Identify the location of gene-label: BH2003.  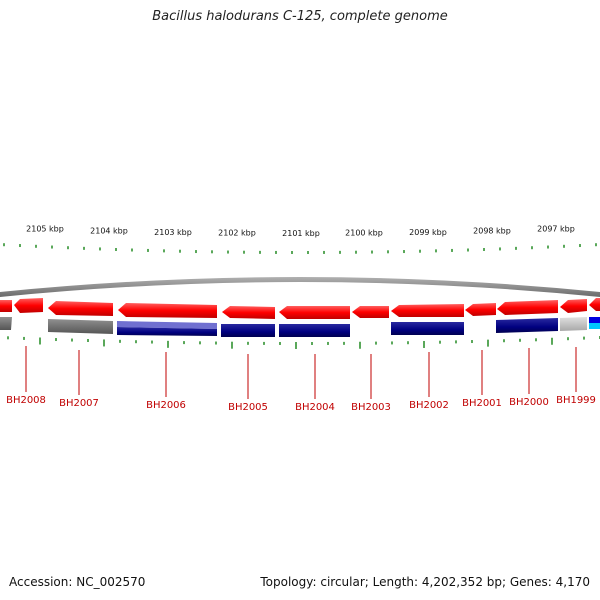
(371, 407).